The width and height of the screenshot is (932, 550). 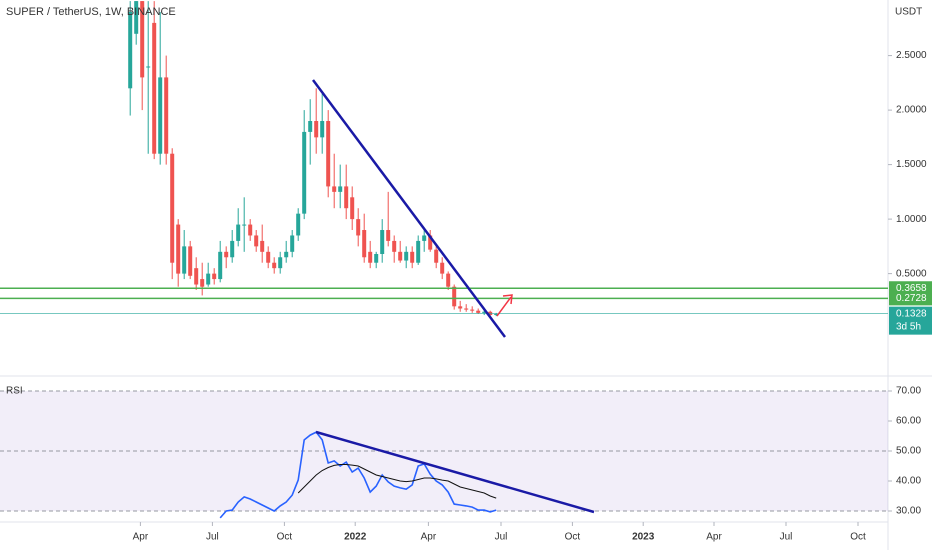 I want to click on y-tick-label: 0.5000, so click(x=911, y=273).